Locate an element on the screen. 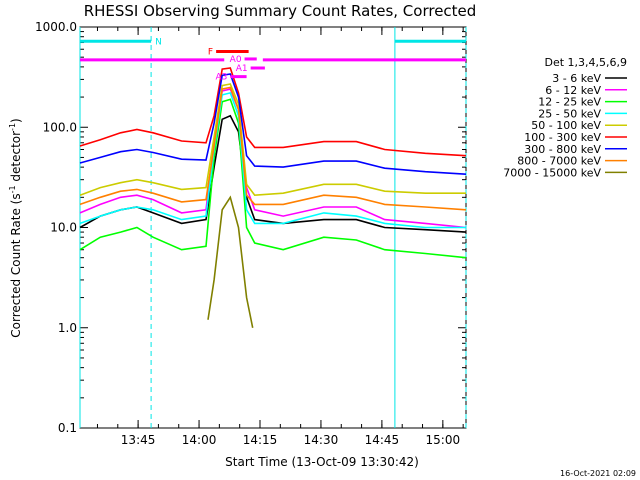  y-axis-label: Corrected Count Rate (s-1 detector-1) is located at coordinates (15, 227).